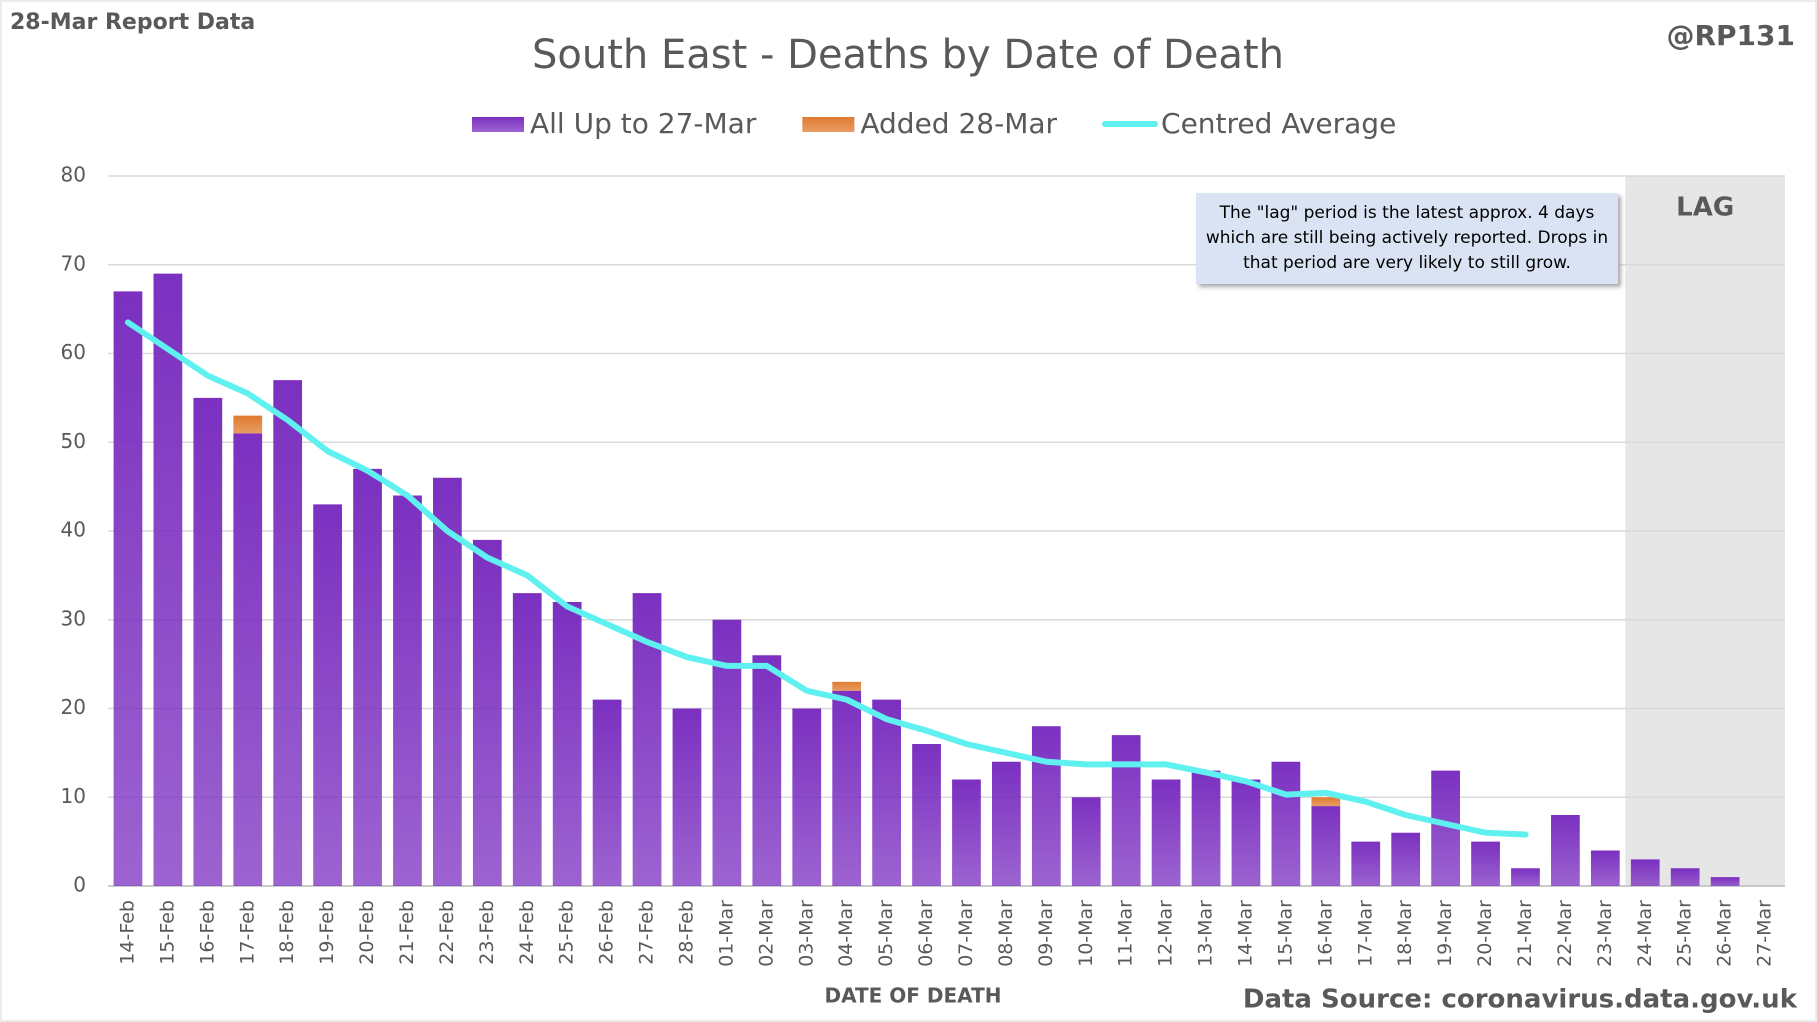  What do you see at coordinates (647, 932) in the screenshot?
I see `x-tick-label: 27-Feb` at bounding box center [647, 932].